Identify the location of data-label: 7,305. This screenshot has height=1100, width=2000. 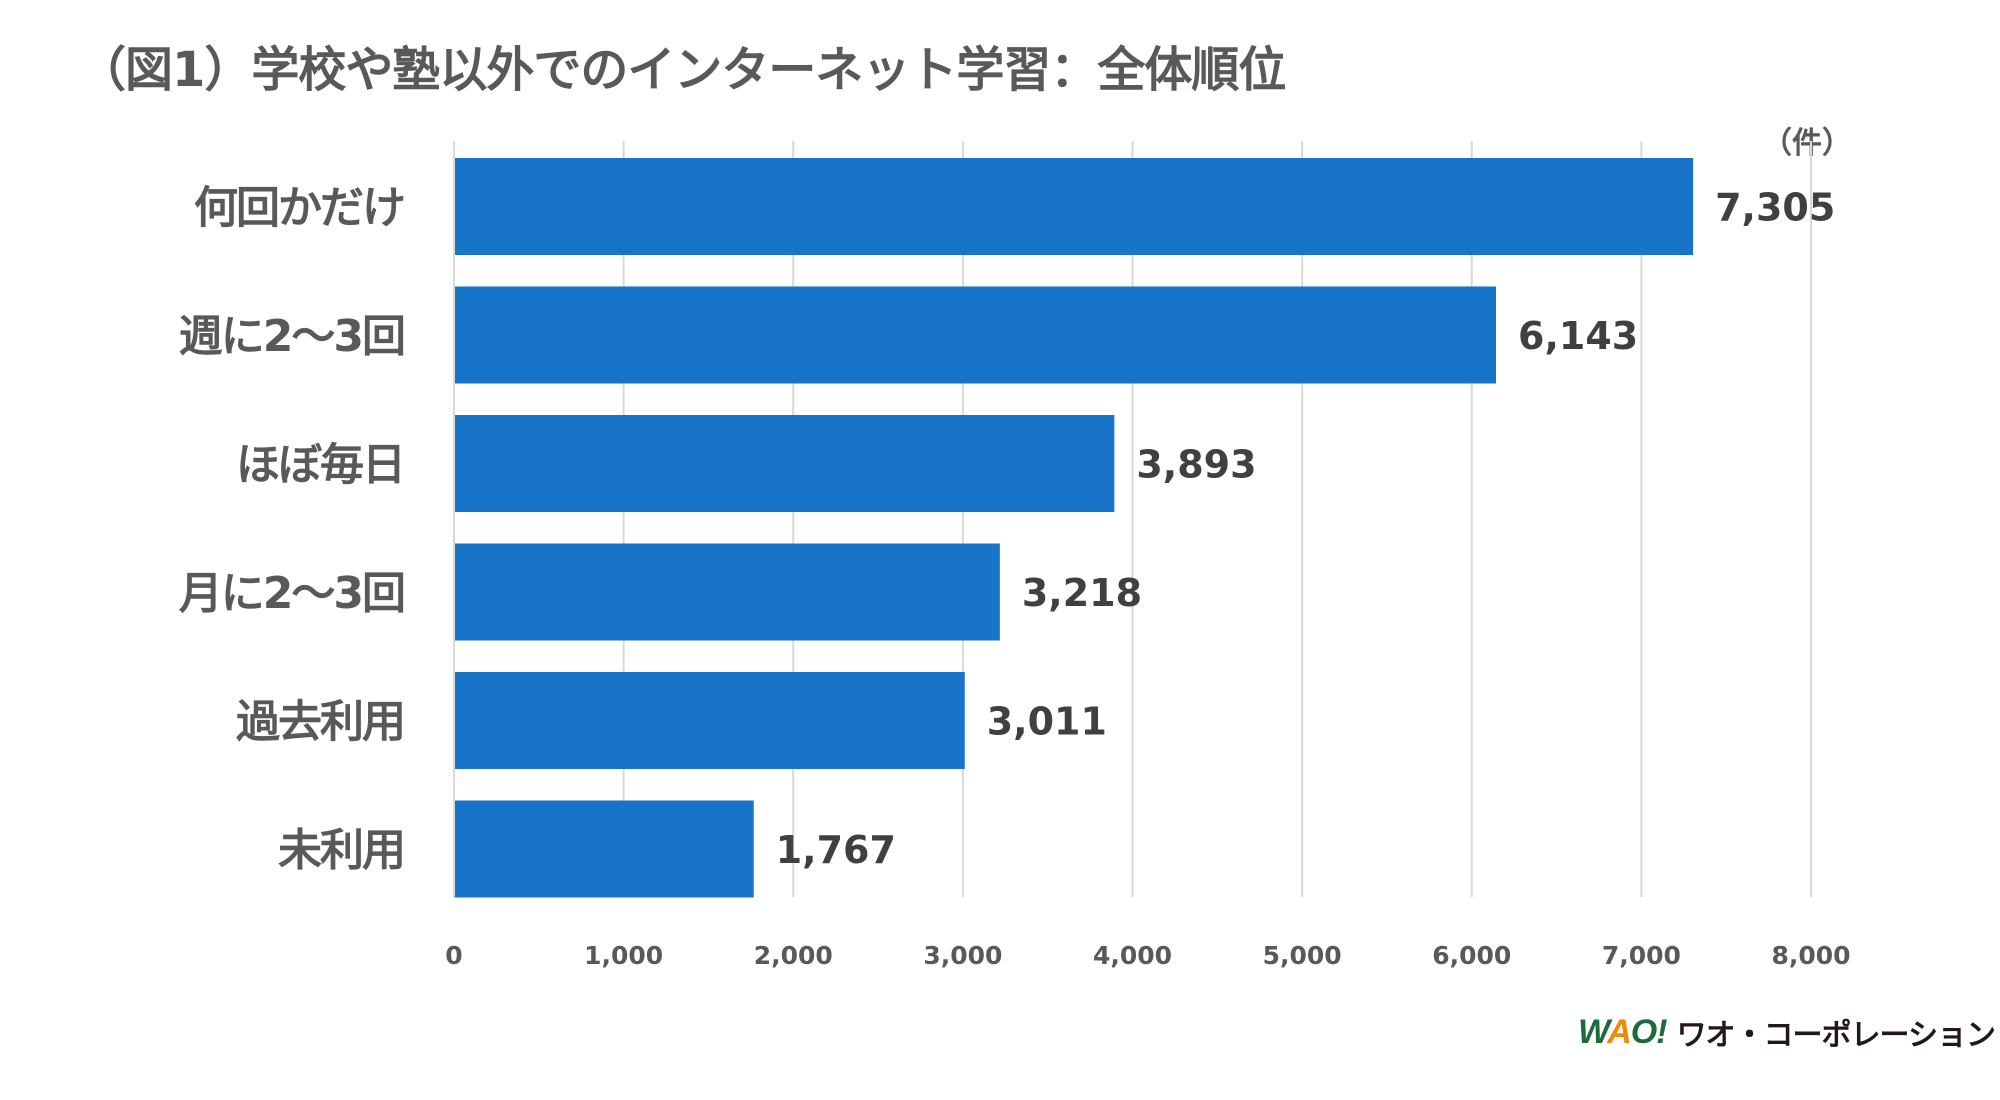
(1775, 208).